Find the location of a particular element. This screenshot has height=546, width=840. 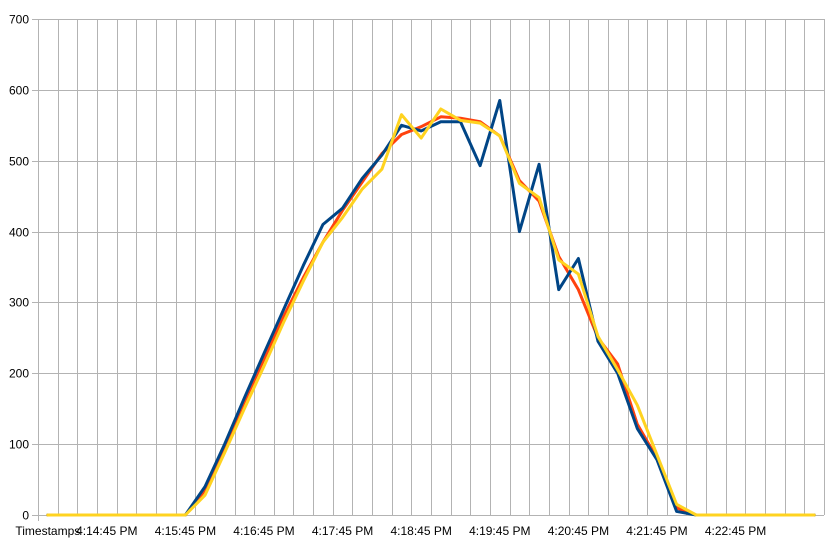

x-tick-label: 4:17:45 PM is located at coordinates (342, 531).